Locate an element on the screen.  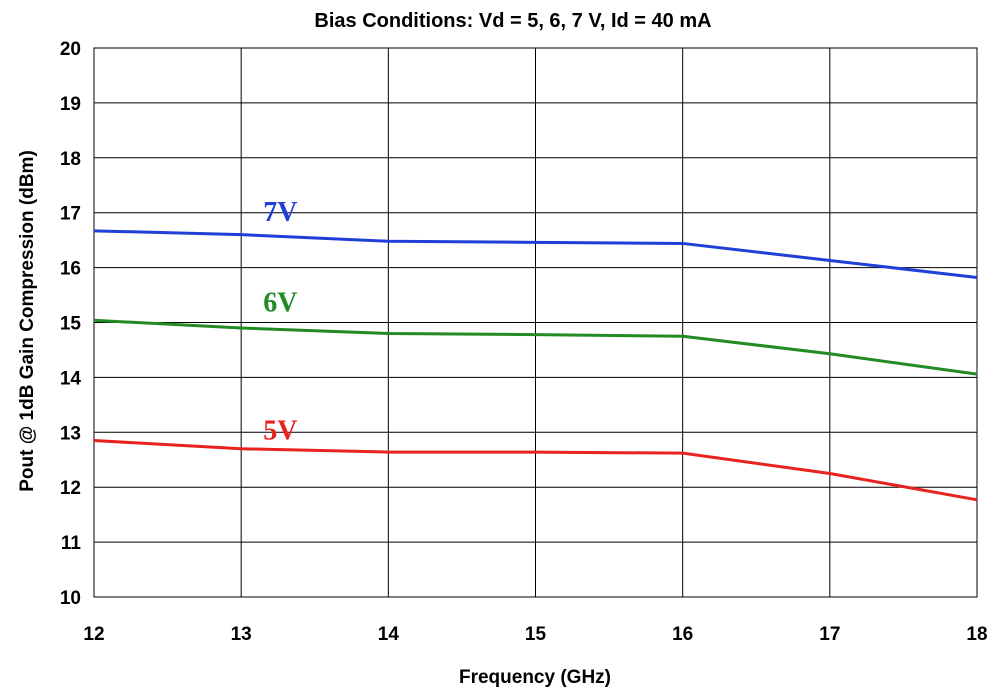
series-line-5v is located at coordinates (535, 470).